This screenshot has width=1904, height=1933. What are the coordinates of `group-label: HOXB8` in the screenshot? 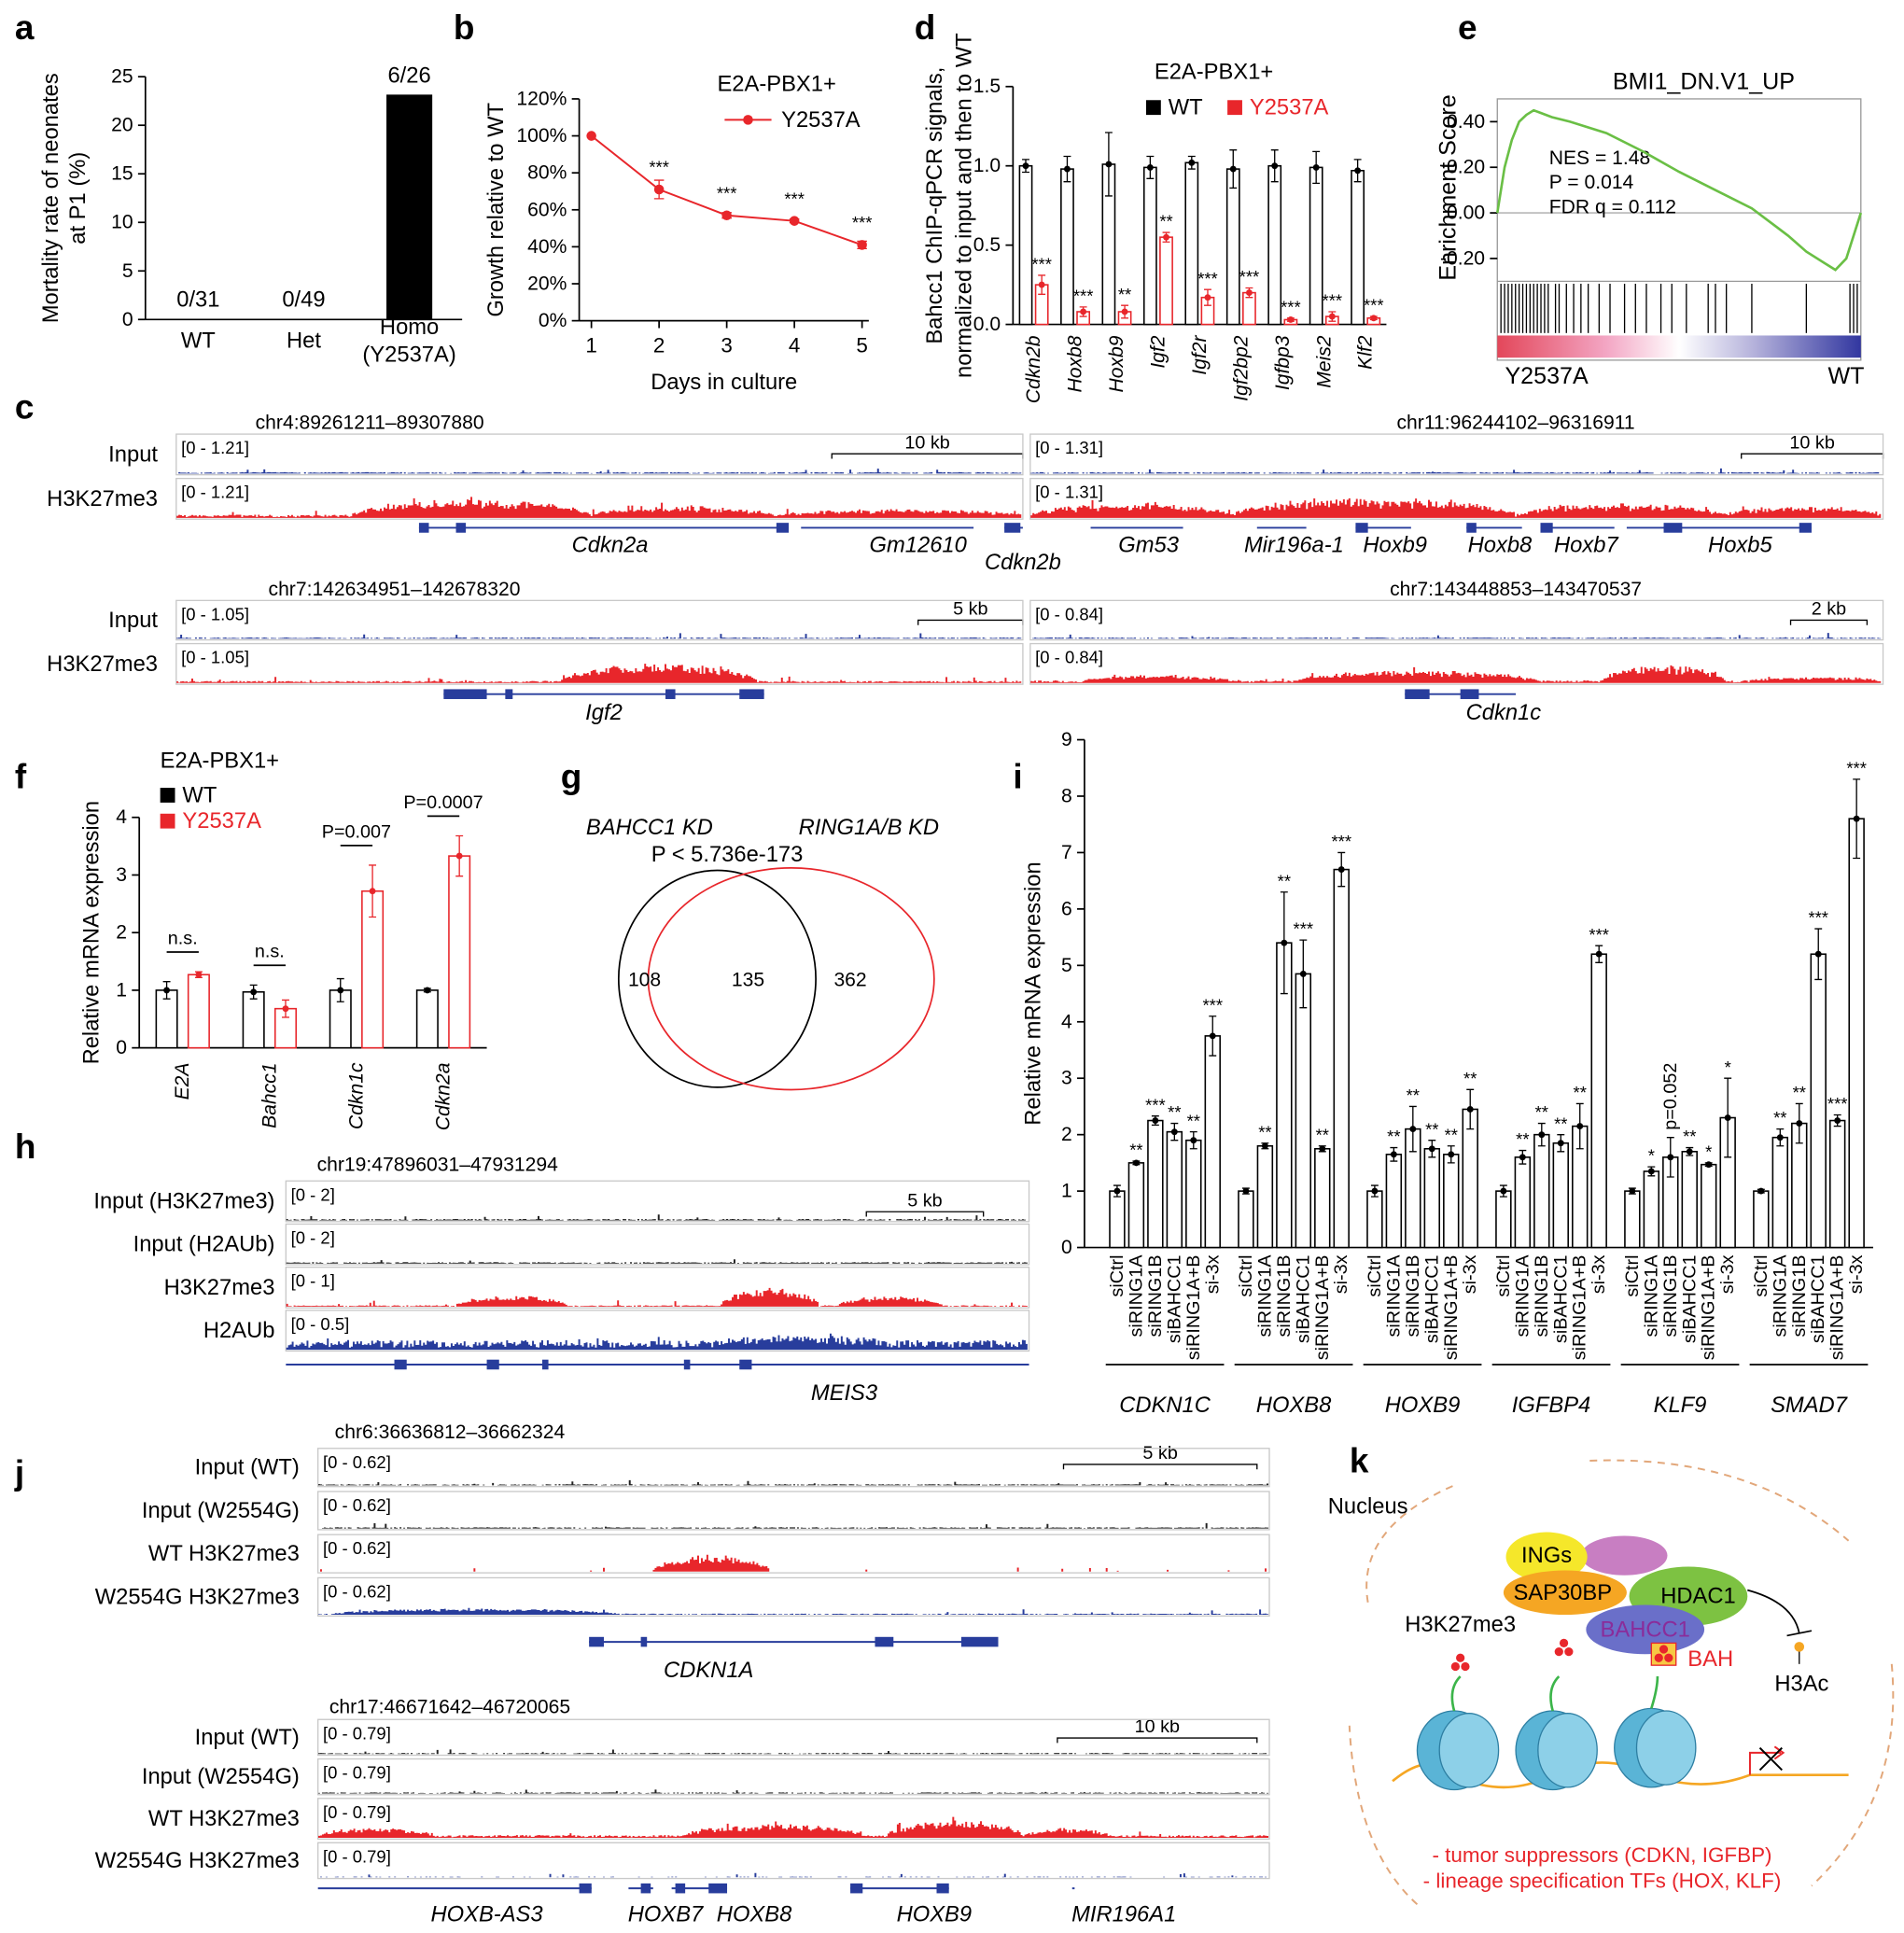 It's located at (1294, 1405).